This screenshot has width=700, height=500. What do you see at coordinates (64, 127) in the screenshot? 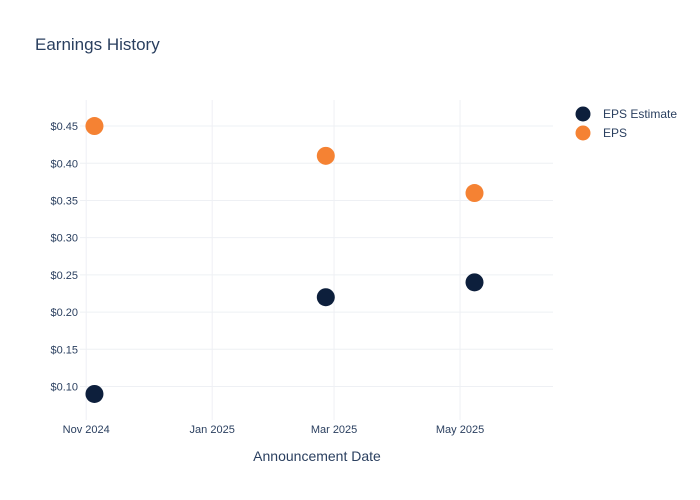
I see `y-tick-label: $0.45` at bounding box center [64, 127].